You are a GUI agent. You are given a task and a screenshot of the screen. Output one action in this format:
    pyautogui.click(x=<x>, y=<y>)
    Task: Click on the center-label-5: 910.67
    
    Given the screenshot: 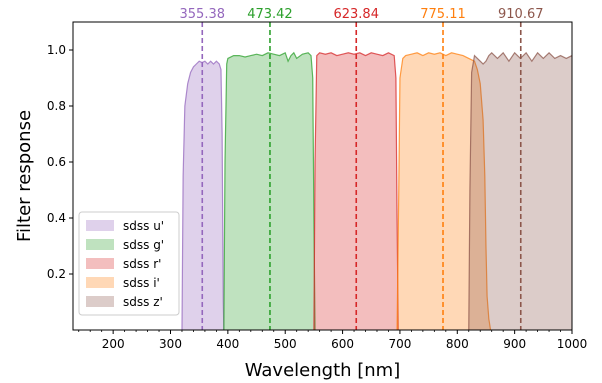 What is the action you would take?
    pyautogui.click(x=521, y=14)
    